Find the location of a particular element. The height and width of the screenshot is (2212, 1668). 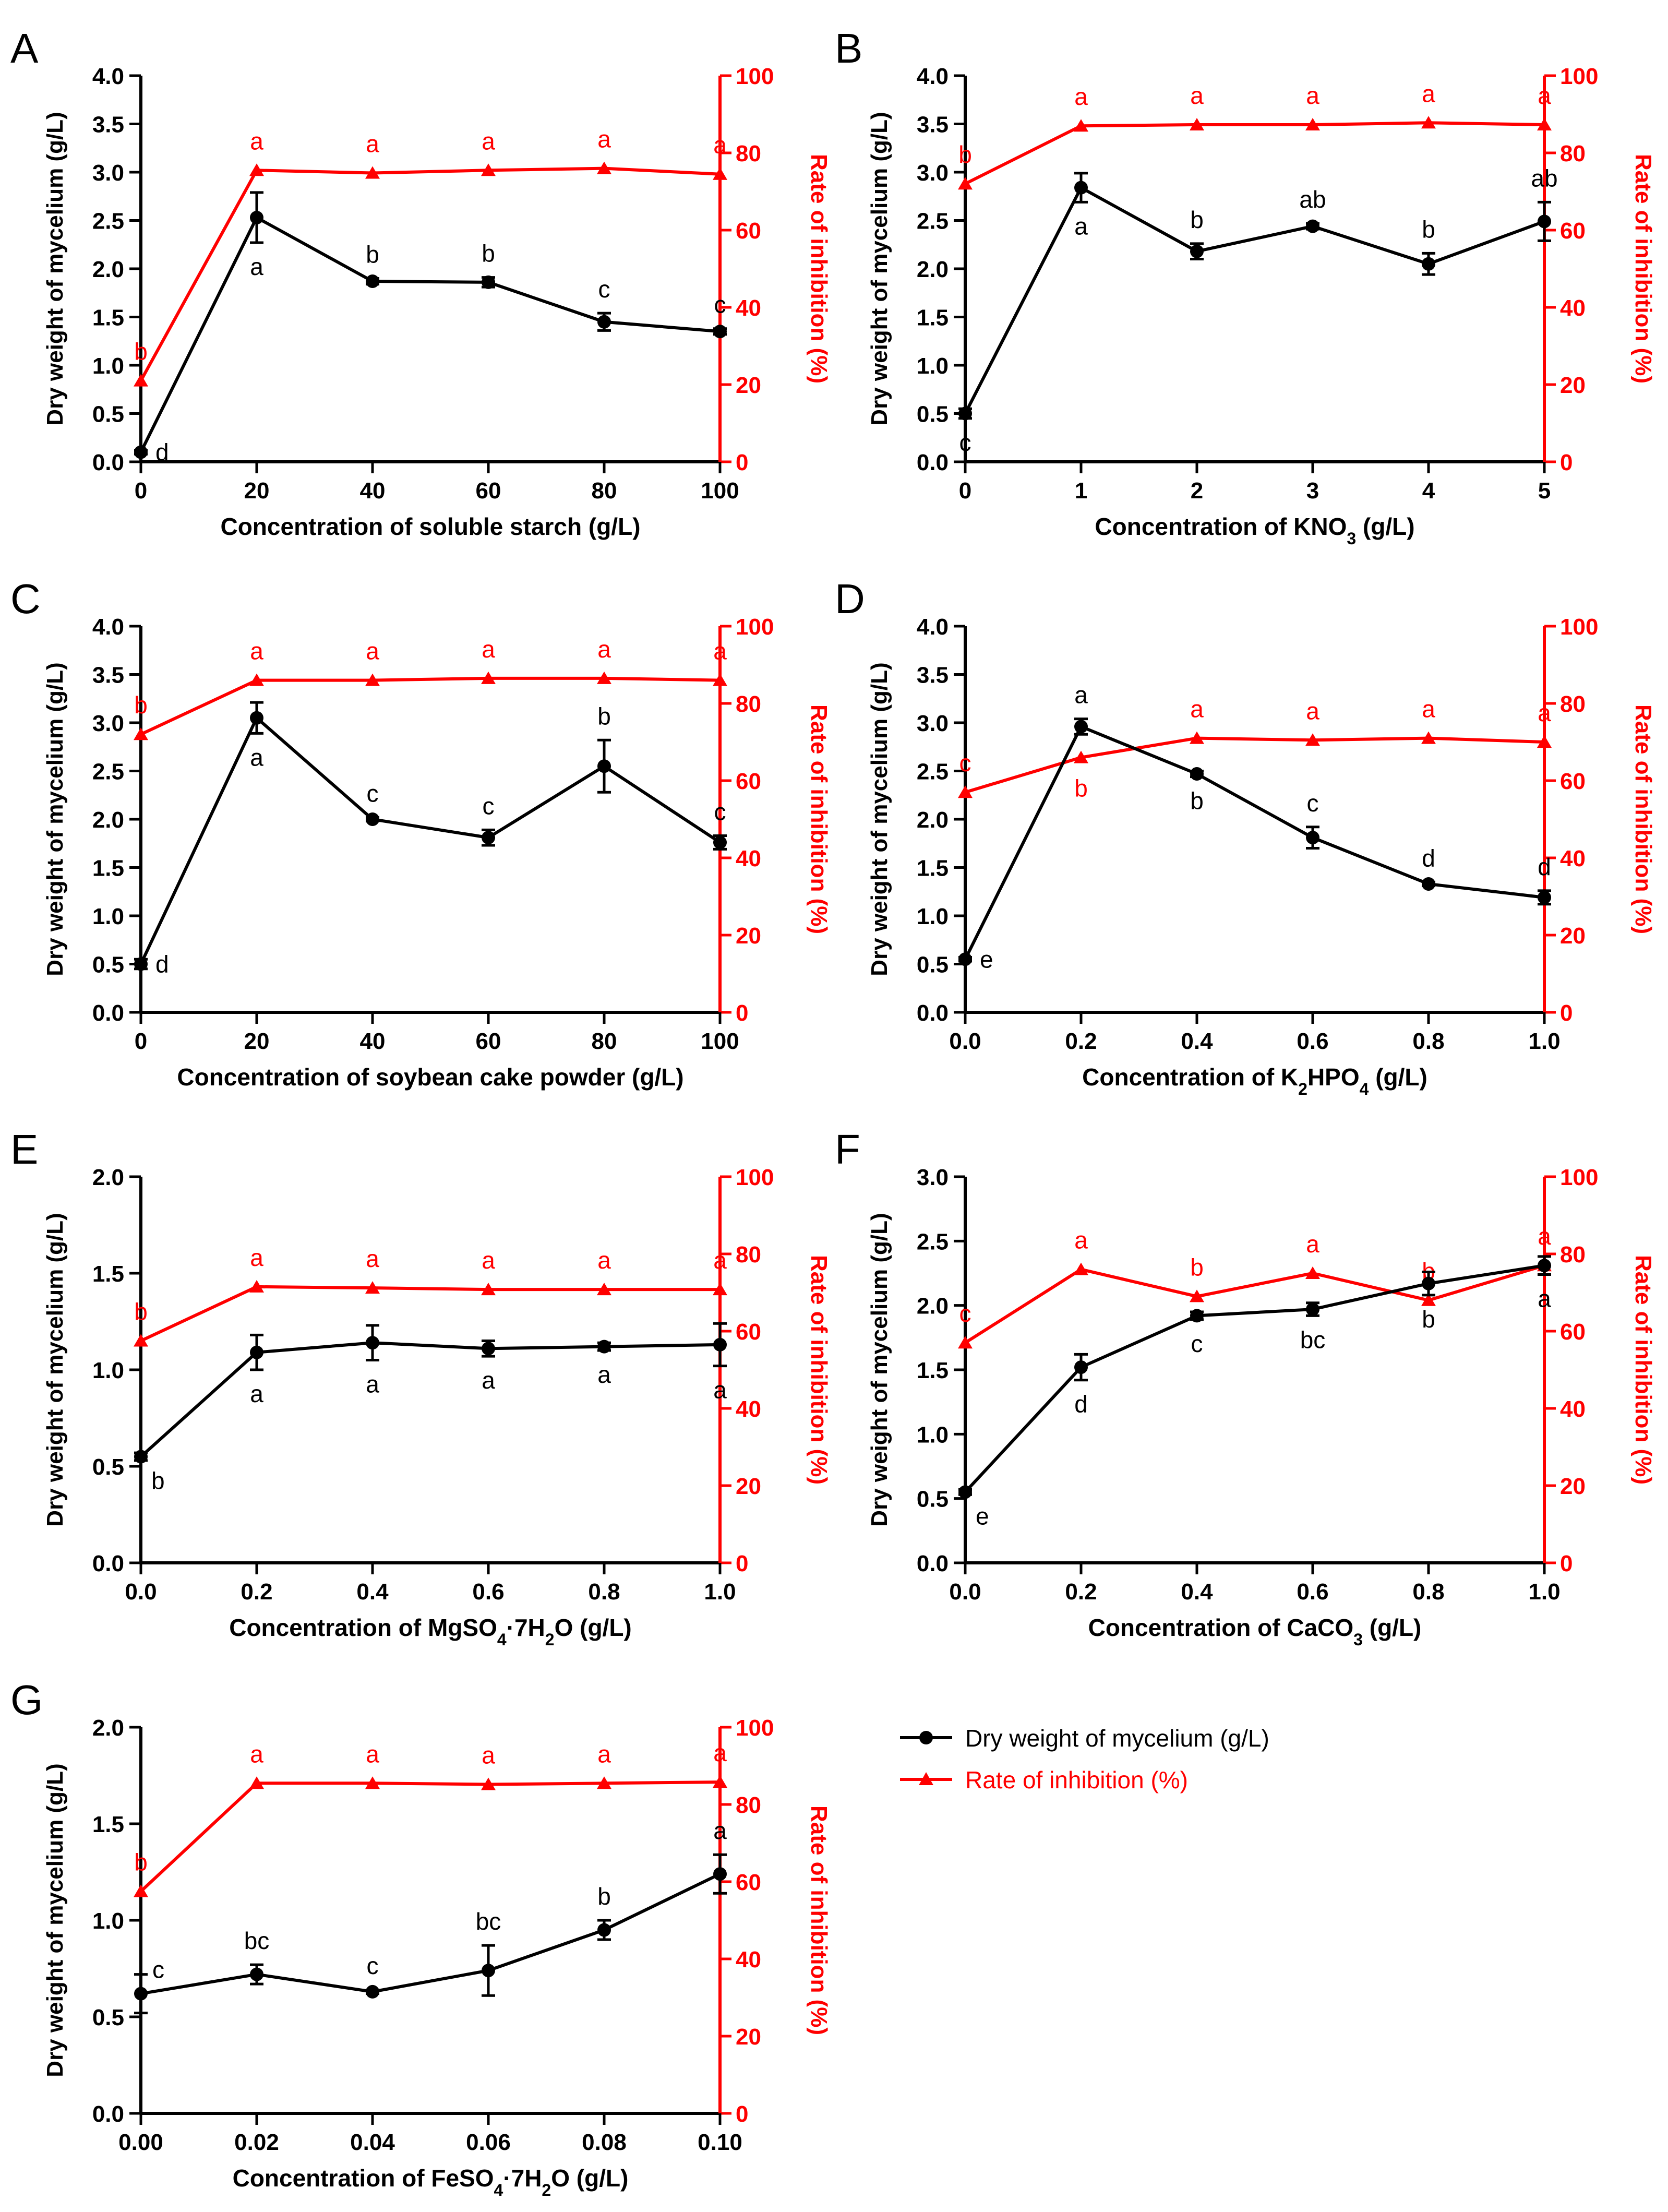

dry-weight-line is located at coordinates (1254, 1378).